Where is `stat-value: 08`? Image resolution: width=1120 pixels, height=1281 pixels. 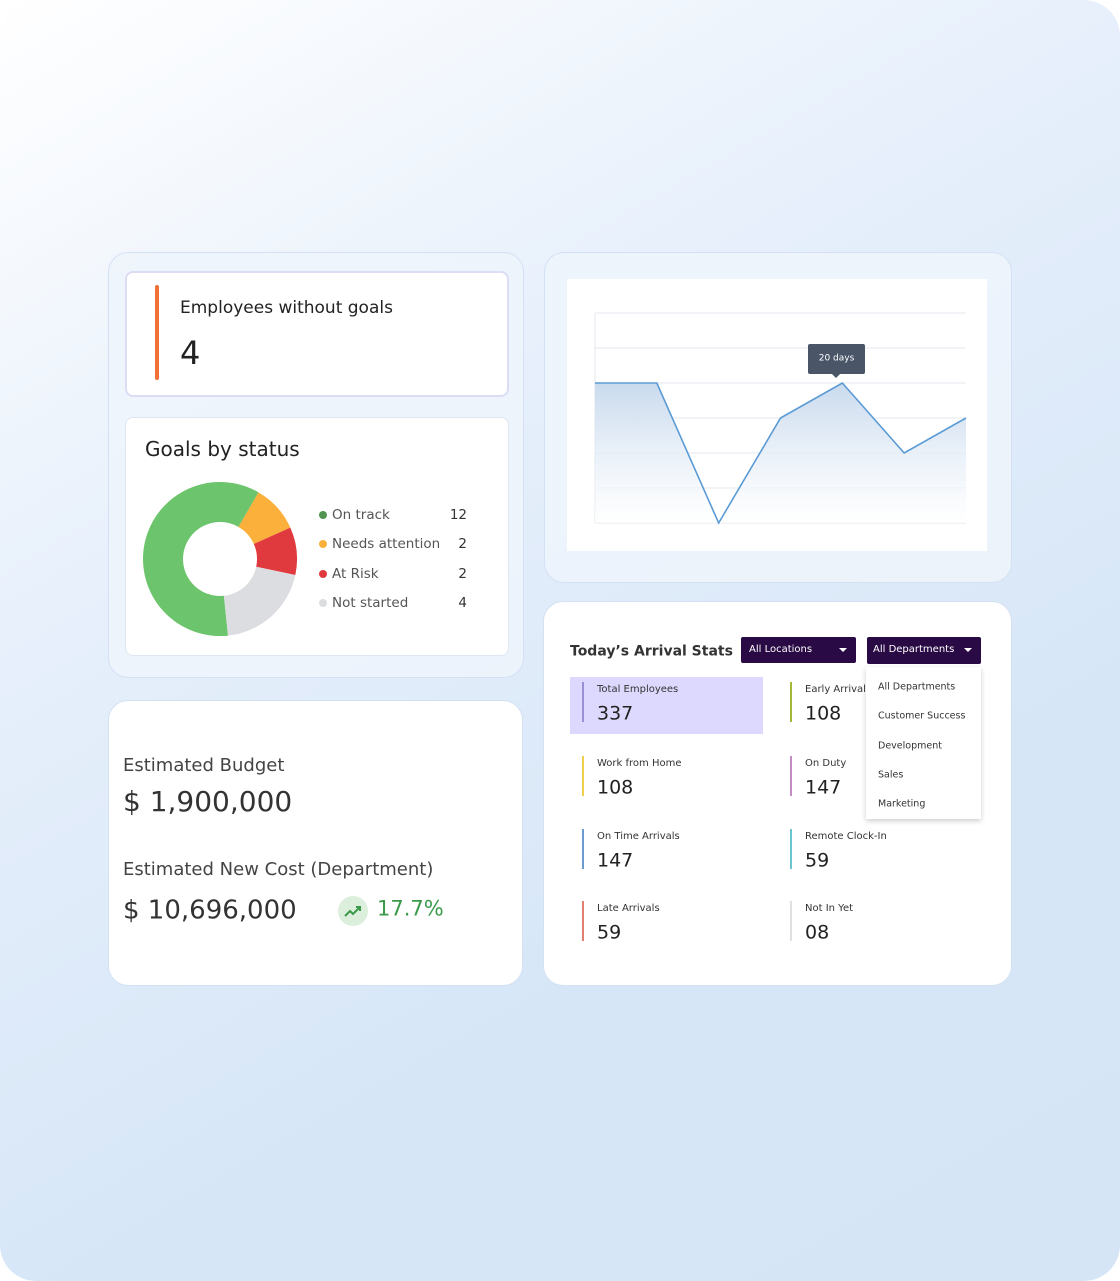 stat-value: 08 is located at coordinates (817, 932).